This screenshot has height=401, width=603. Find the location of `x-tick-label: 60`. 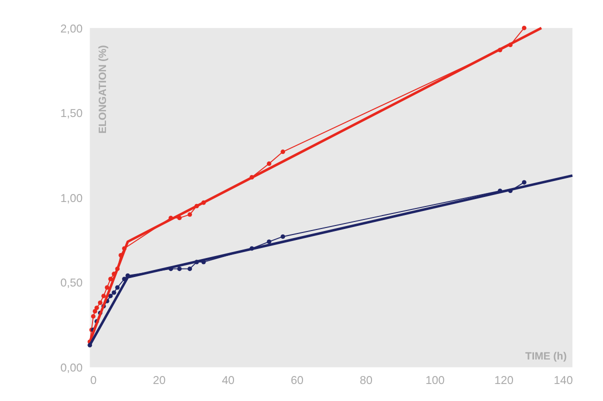

x-tick-label: 60 is located at coordinates (297, 380).